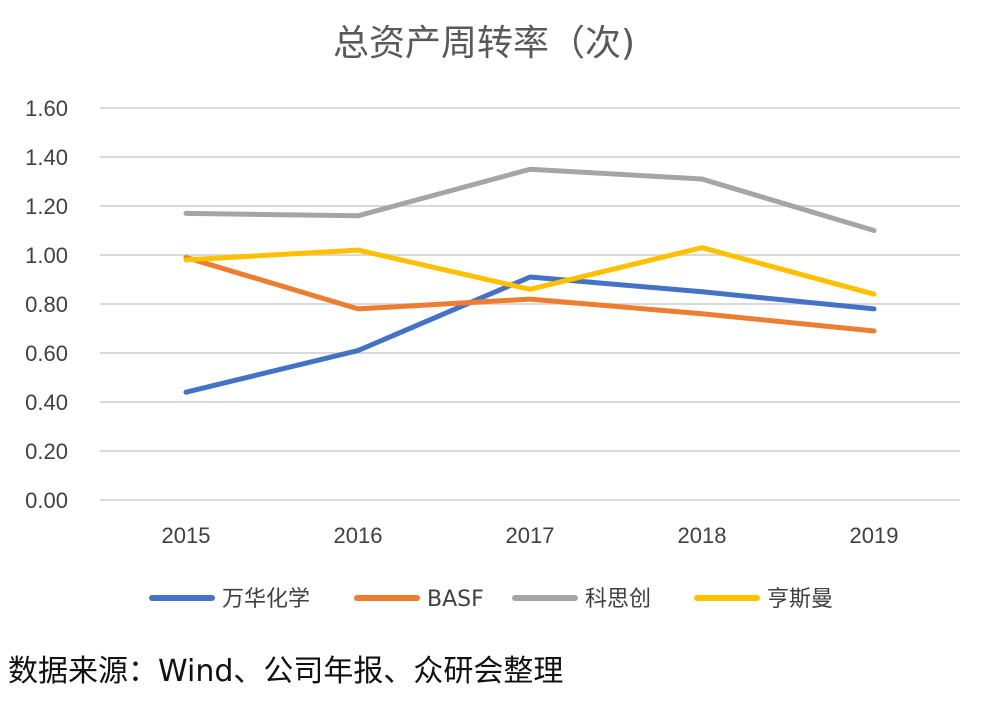 The width and height of the screenshot is (1004, 704). What do you see at coordinates (618, 599) in the screenshot?
I see `legend-label: 科思创` at bounding box center [618, 599].